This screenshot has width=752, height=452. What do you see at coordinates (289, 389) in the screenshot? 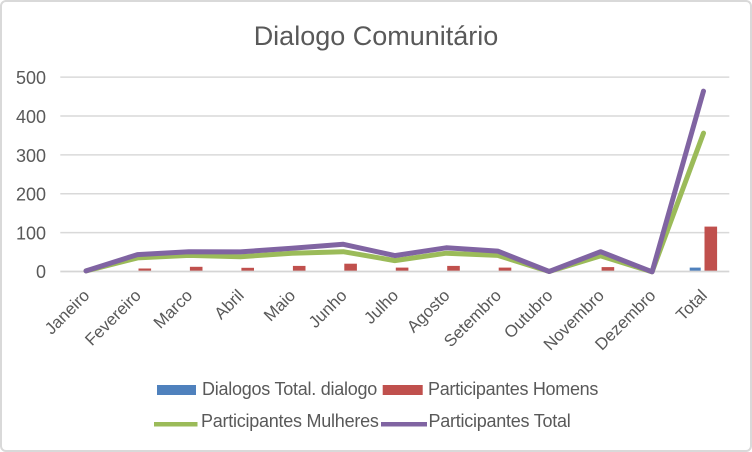
I see `svg-text: Dialogos Total. dialogo` at bounding box center [289, 389].